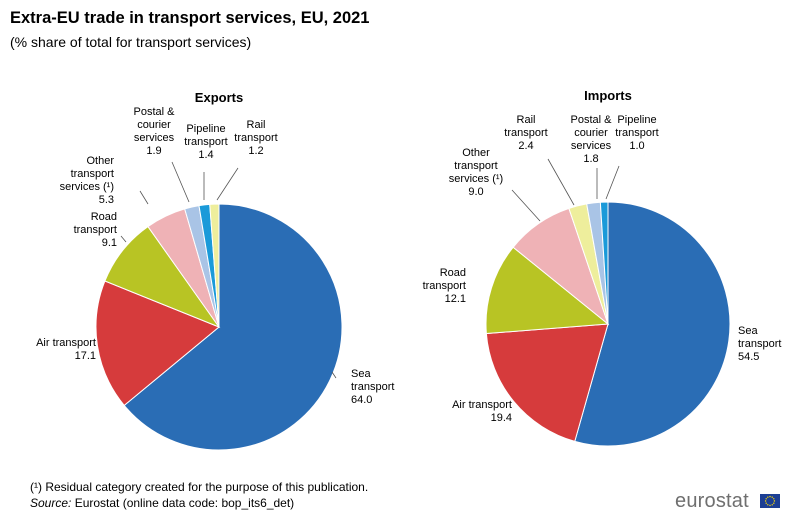 Image resolution: width=800 pixels, height=525 pixels. What do you see at coordinates (334, 375) in the screenshot?
I see `exports-leader-sea-transport` at bounding box center [334, 375].